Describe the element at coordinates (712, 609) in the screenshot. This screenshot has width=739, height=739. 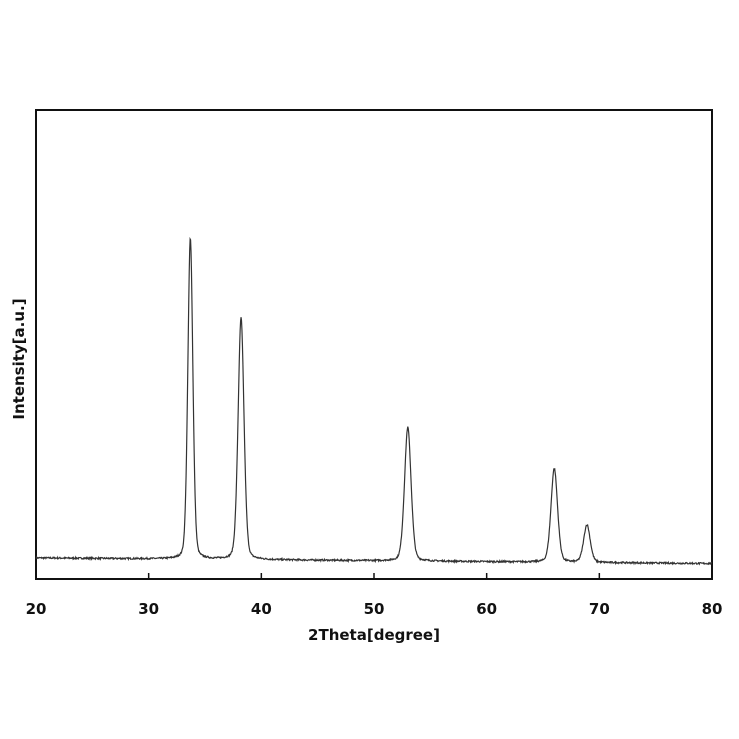
I see `x-tick-label: 80` at that location.